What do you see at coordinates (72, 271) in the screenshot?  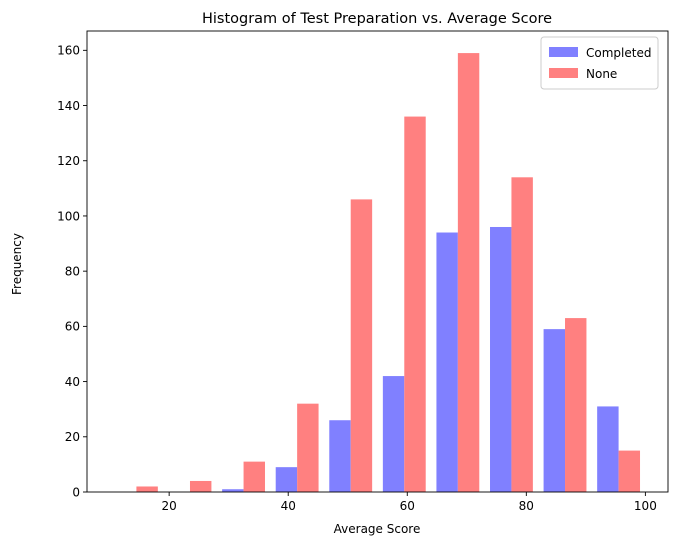 I see `y-tick-label: 80` at bounding box center [72, 271].